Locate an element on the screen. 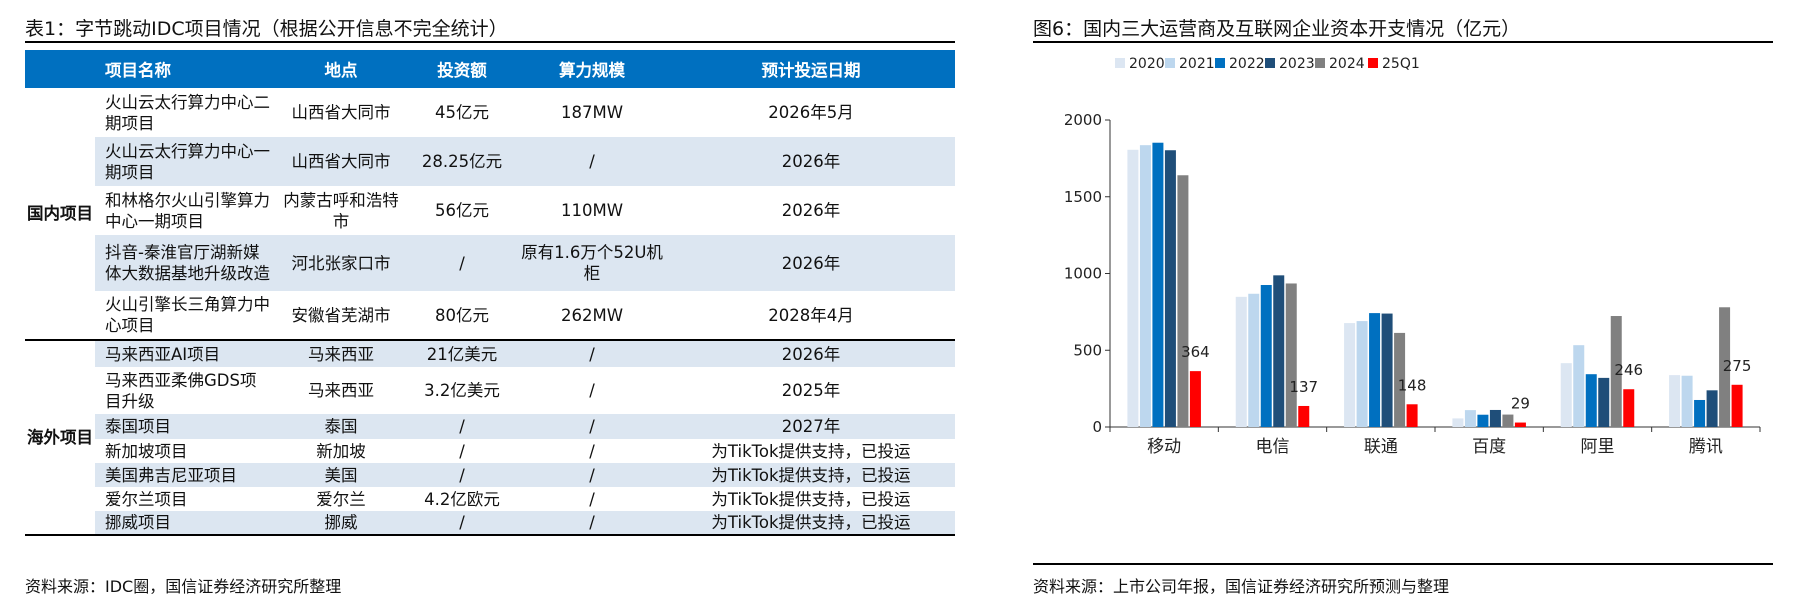 This screenshot has height=607, width=1799. cell-project-name: 美国弗吉尼亚项目 is located at coordinates (185, 475).